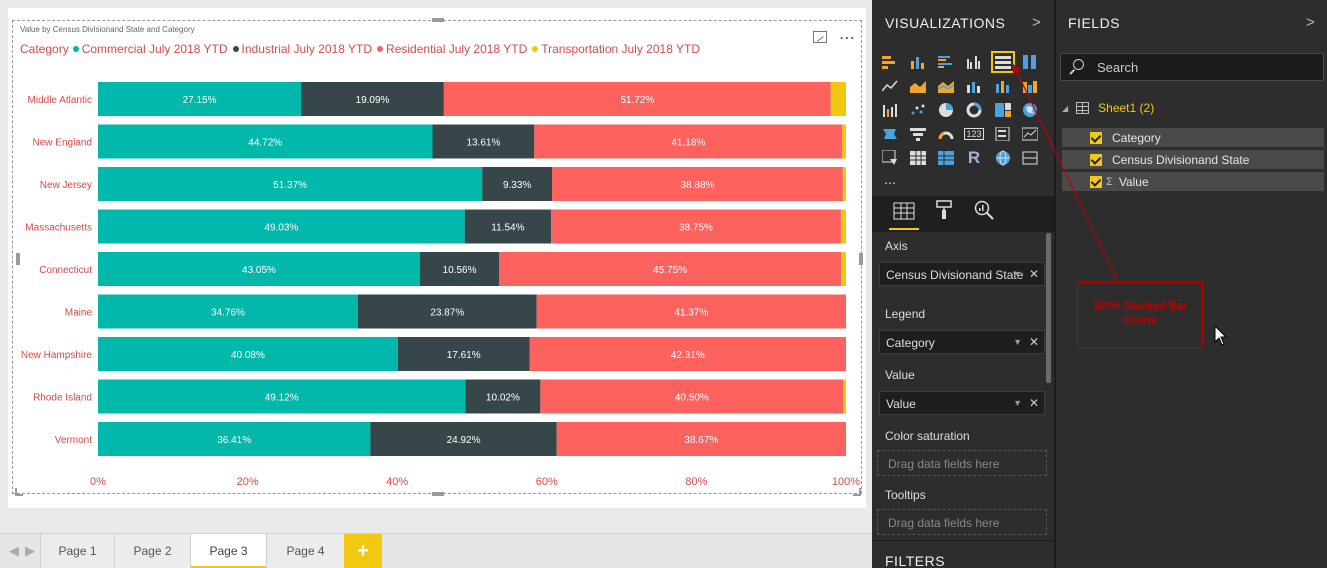 Image resolution: width=1327 pixels, height=568 pixels. Describe the element at coordinates (30, 550) in the screenshot. I see `next-page-icon: ▶` at that location.